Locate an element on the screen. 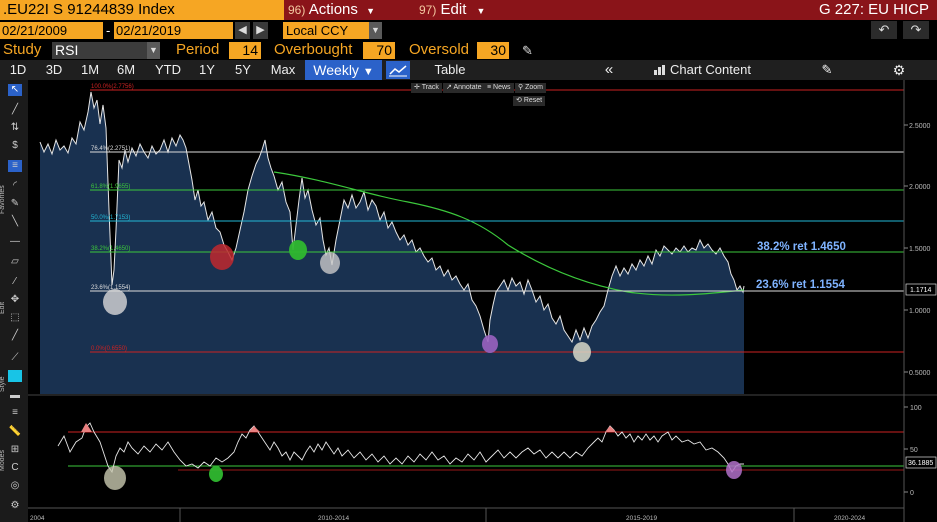 Image resolution: width=937 pixels, height=522 pixels. annotate-button: ↗ Annotate is located at coordinates (464, 88).